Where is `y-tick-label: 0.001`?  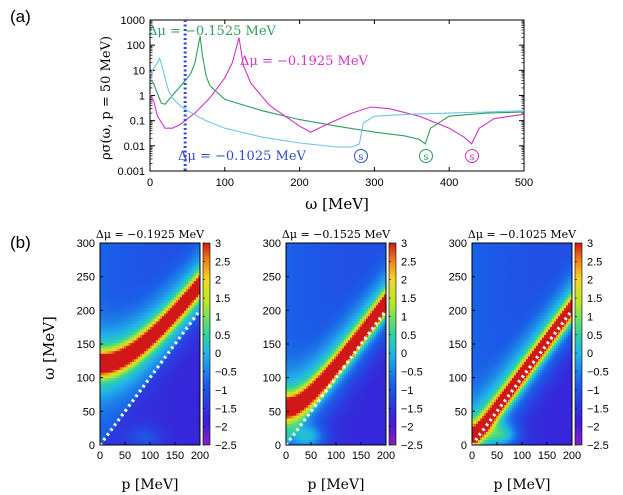 y-tick-label: 0.001 is located at coordinates (131, 172).